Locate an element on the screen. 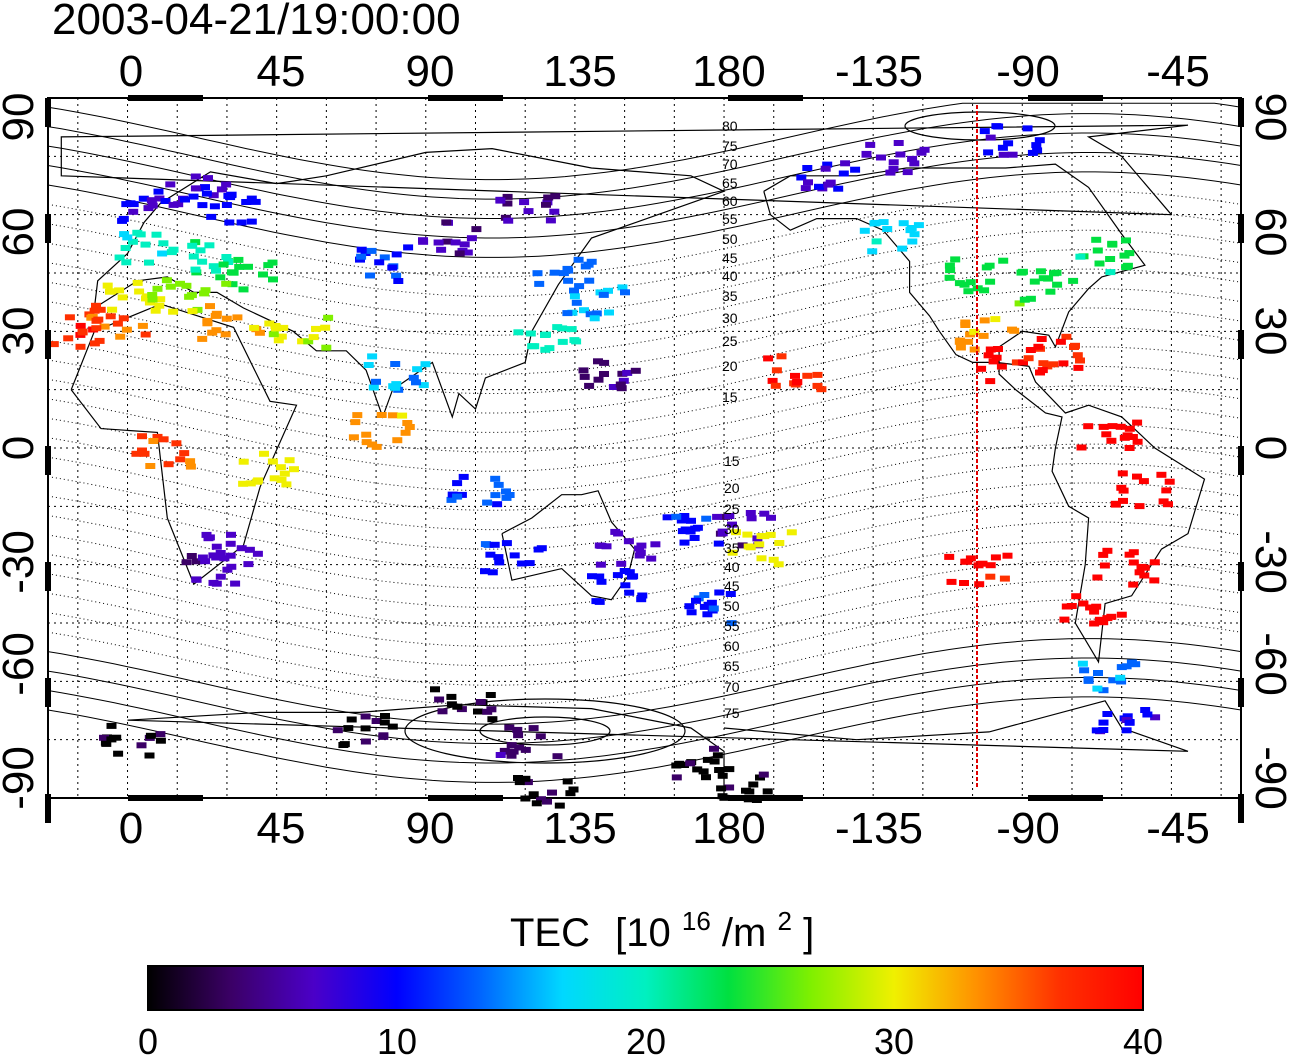 Image resolution: width=1292 pixels, height=1057 pixels. right-lat-label: 30 is located at coordinates (1269, 331).